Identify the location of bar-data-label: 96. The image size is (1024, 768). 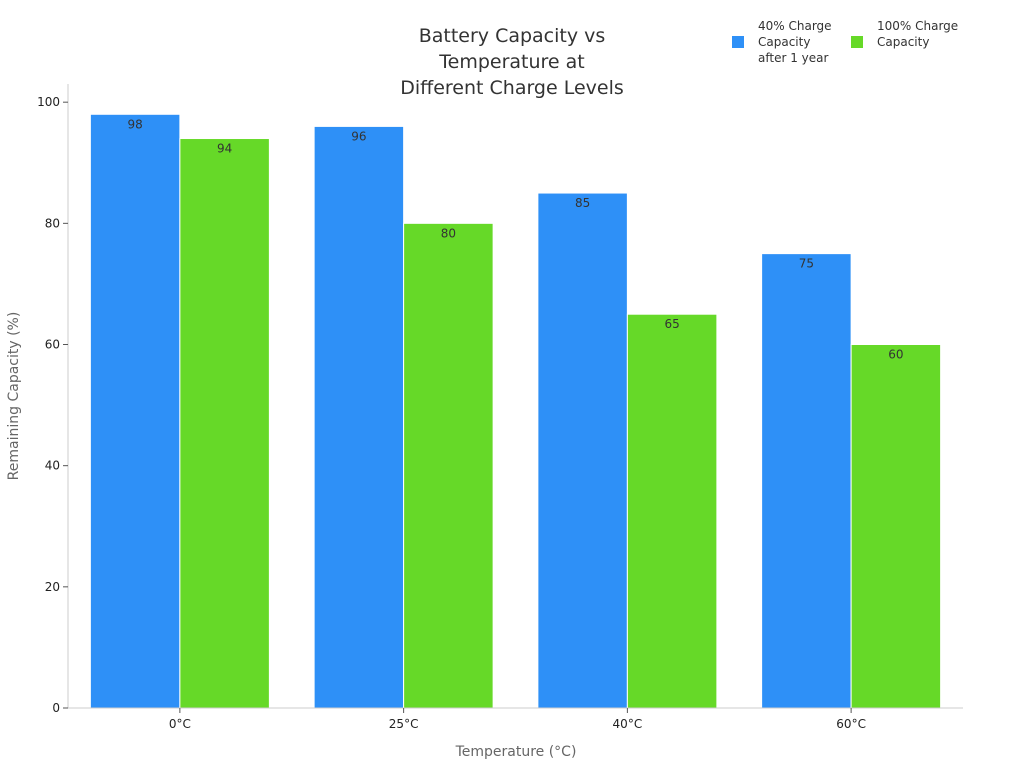
(358, 136).